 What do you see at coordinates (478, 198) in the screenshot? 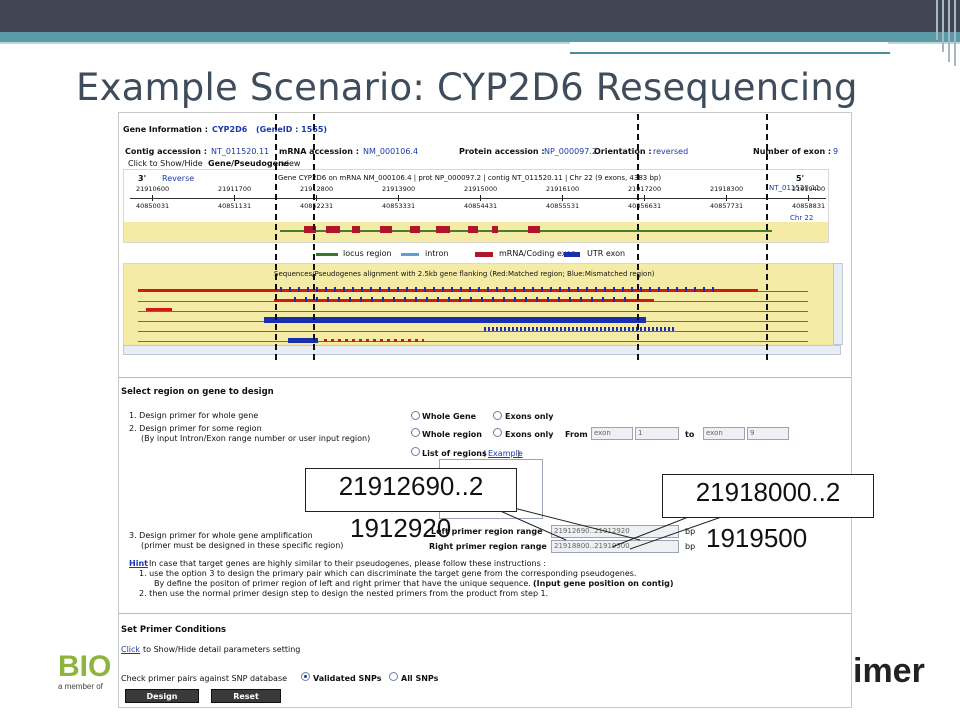
I see `ruler-line` at bounding box center [478, 198].